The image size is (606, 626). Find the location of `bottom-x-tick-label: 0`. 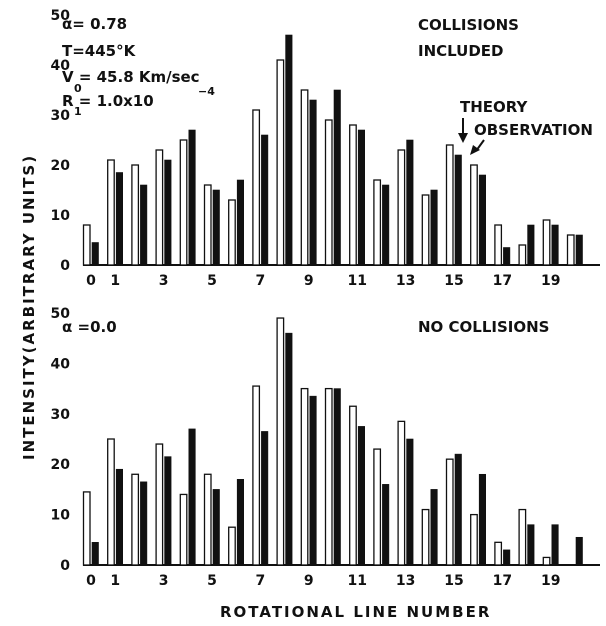

bottom-x-tick-label: 0 is located at coordinates (91, 581).